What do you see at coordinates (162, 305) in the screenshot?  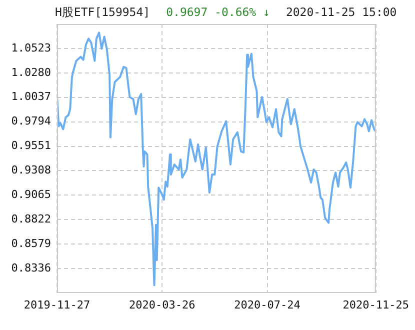 I see `x-tick-label: 2020-03-26` at bounding box center [162, 305].